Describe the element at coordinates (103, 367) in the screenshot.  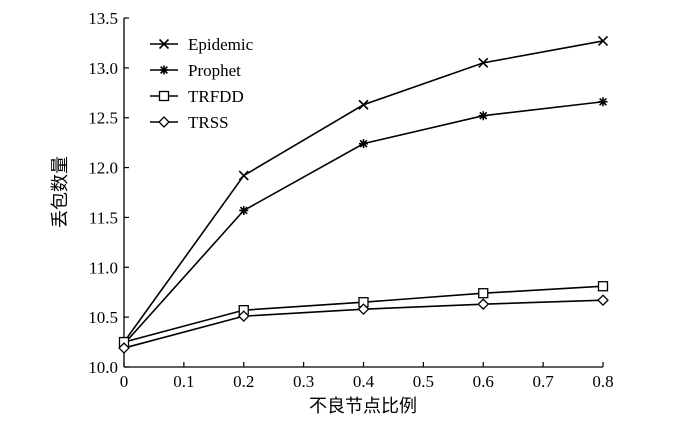
I see `y-tick-label: 10.0` at that location.